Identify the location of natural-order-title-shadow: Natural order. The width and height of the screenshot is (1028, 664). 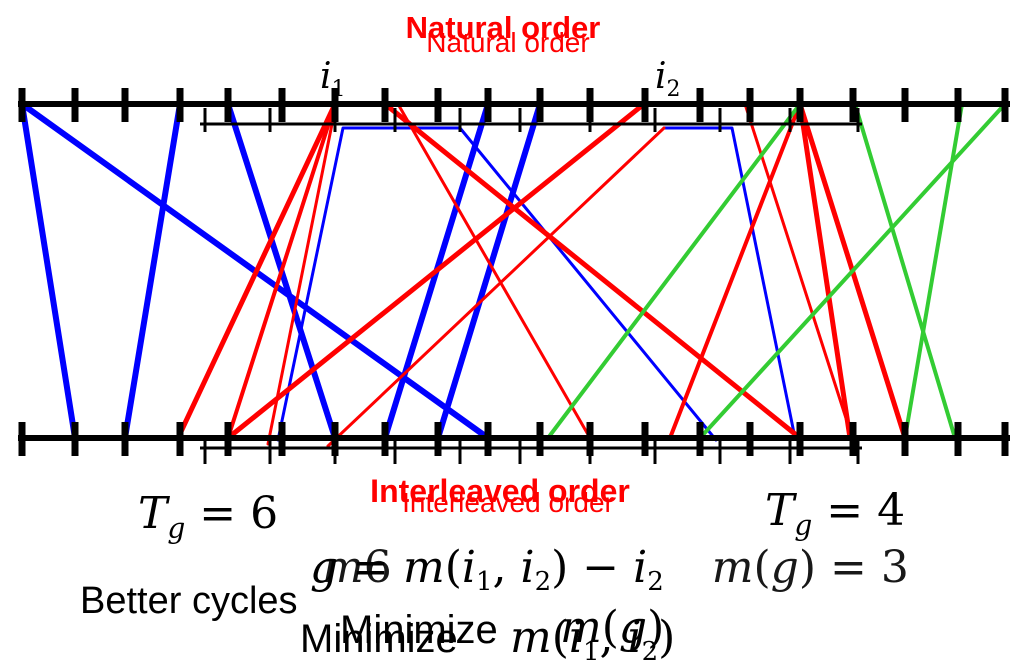
(507, 42).